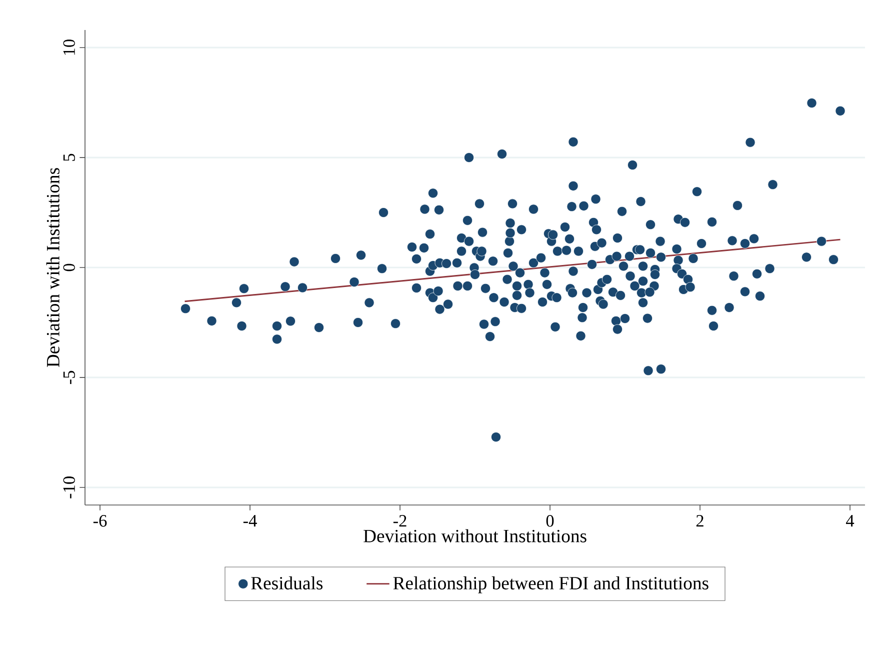  I want to click on x-tick-label: -6, so click(100, 521).